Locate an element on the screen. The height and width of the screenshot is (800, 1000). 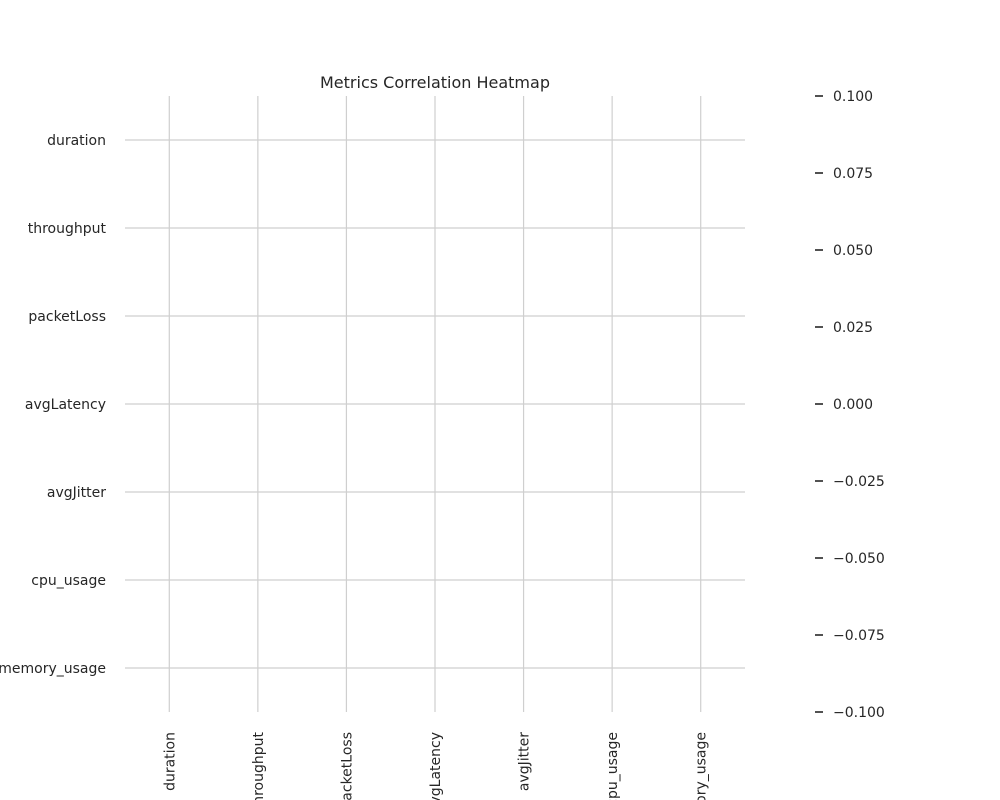
x-tick-label: memory_usage is located at coordinates (702, 766).